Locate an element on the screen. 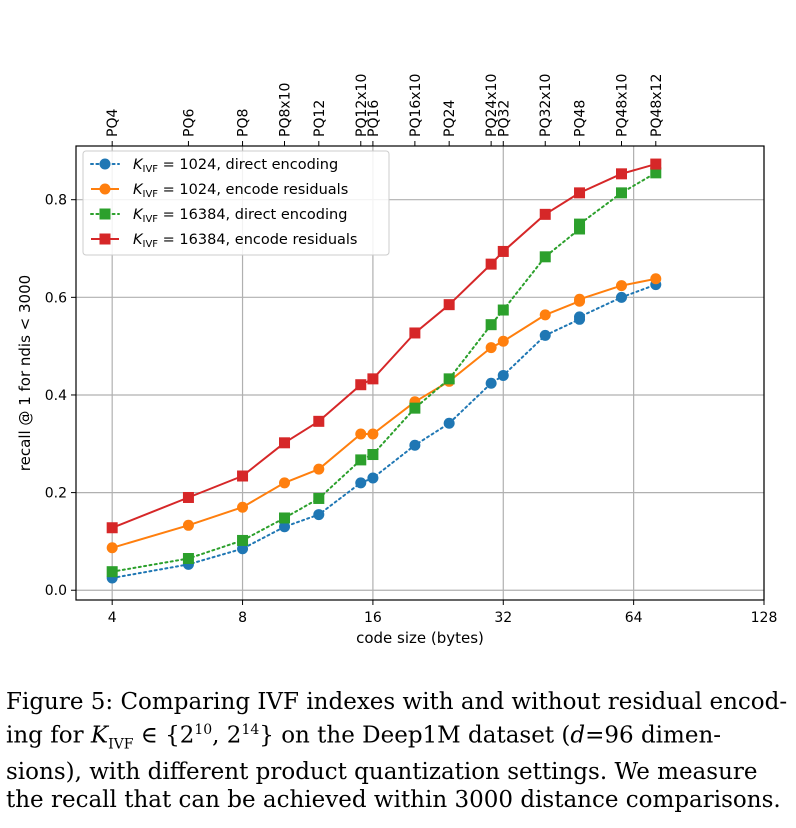 This screenshot has height=828, width=796. top-tick-label: PQ32 is located at coordinates (504, 118).